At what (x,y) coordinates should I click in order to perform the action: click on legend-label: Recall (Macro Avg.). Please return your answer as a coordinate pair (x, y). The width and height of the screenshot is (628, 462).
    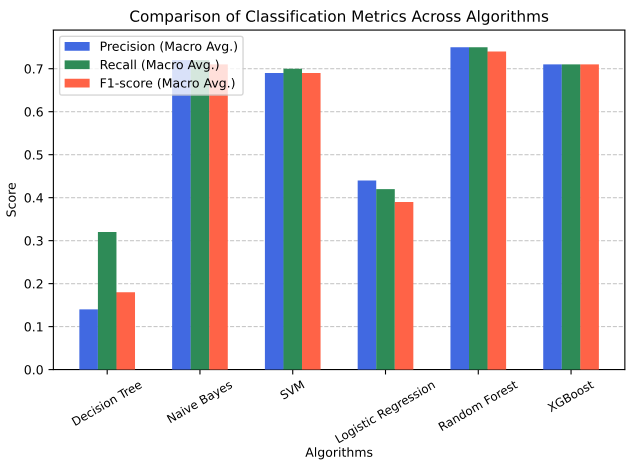
    Looking at the image, I should click on (159, 66).